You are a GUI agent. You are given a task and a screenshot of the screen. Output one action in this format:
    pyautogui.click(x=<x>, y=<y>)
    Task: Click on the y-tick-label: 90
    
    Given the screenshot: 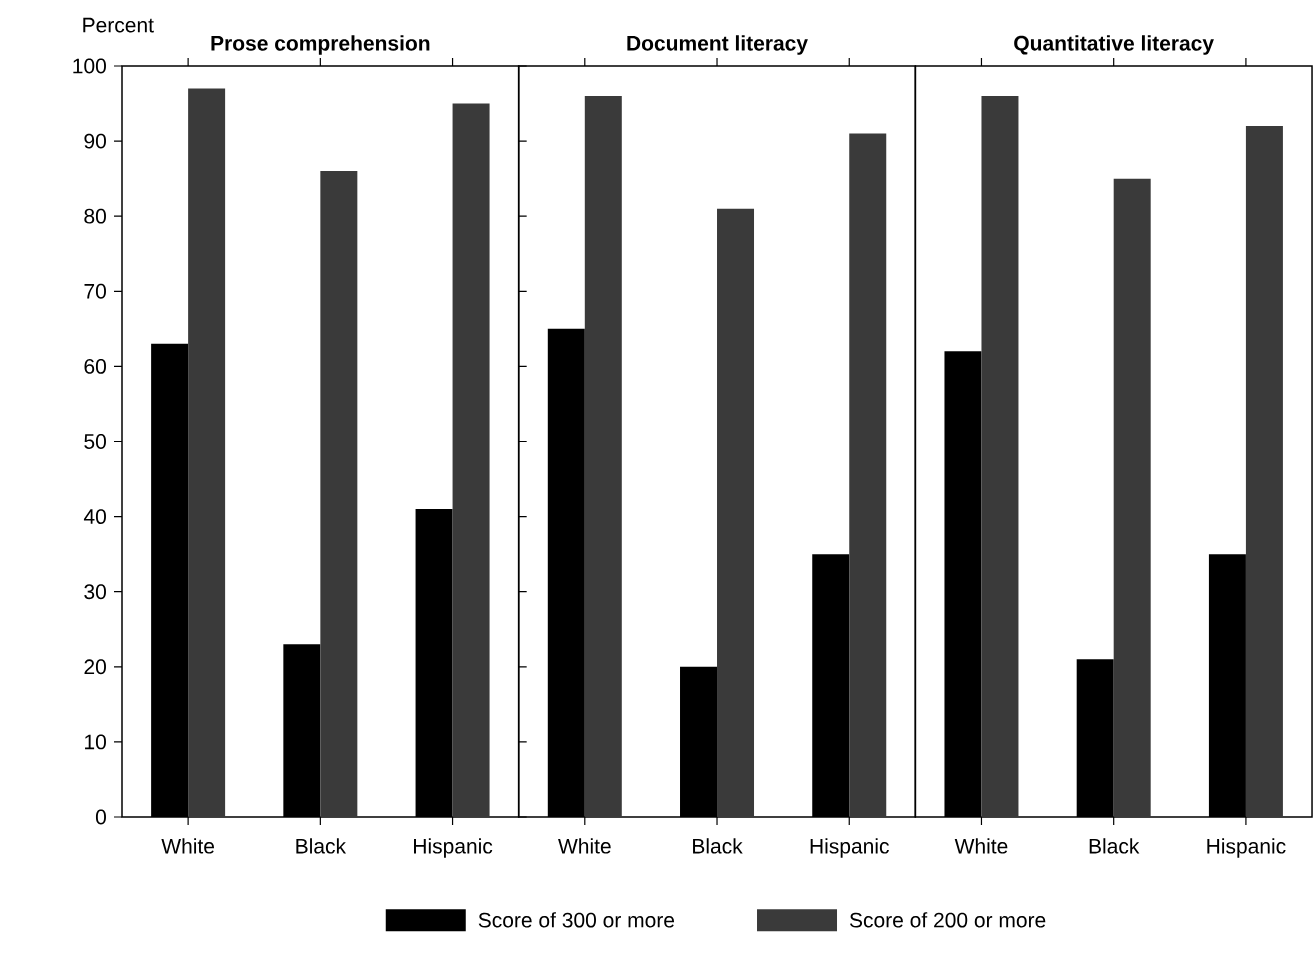 What is the action you would take?
    pyautogui.click(x=95, y=141)
    